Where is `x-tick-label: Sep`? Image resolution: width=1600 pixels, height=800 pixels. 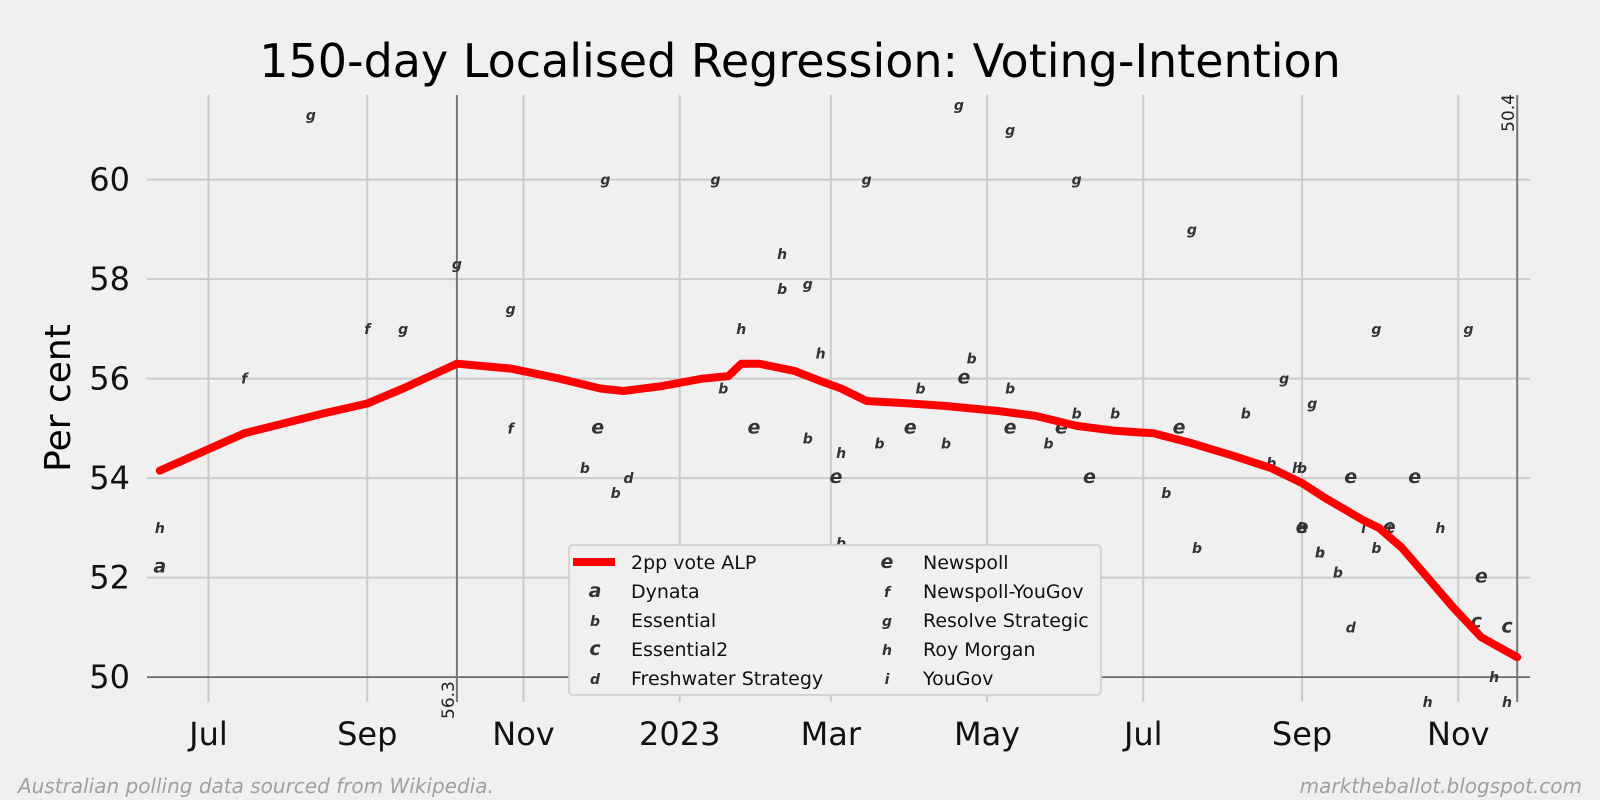
x-tick-label: Sep is located at coordinates (367, 734).